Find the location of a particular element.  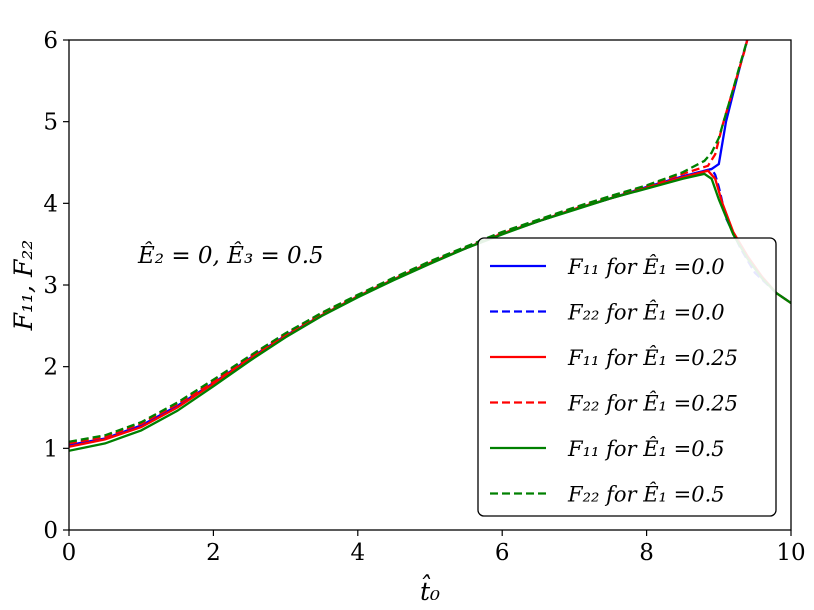

legend-label-2: F₁₁ for Ê₁ =0.25 is located at coordinates (652, 358).